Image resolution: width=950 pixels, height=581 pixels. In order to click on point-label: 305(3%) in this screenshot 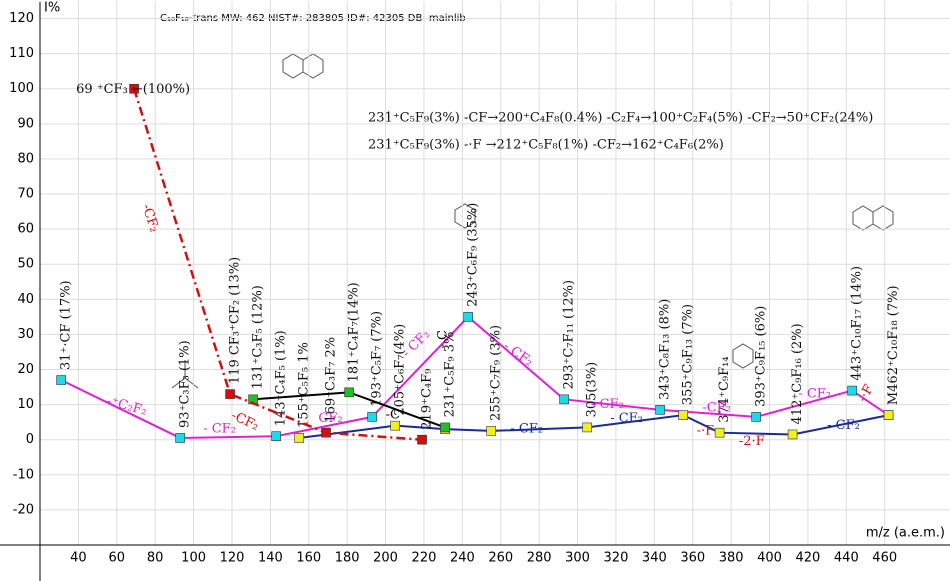, I will do `click(592, 390)`.